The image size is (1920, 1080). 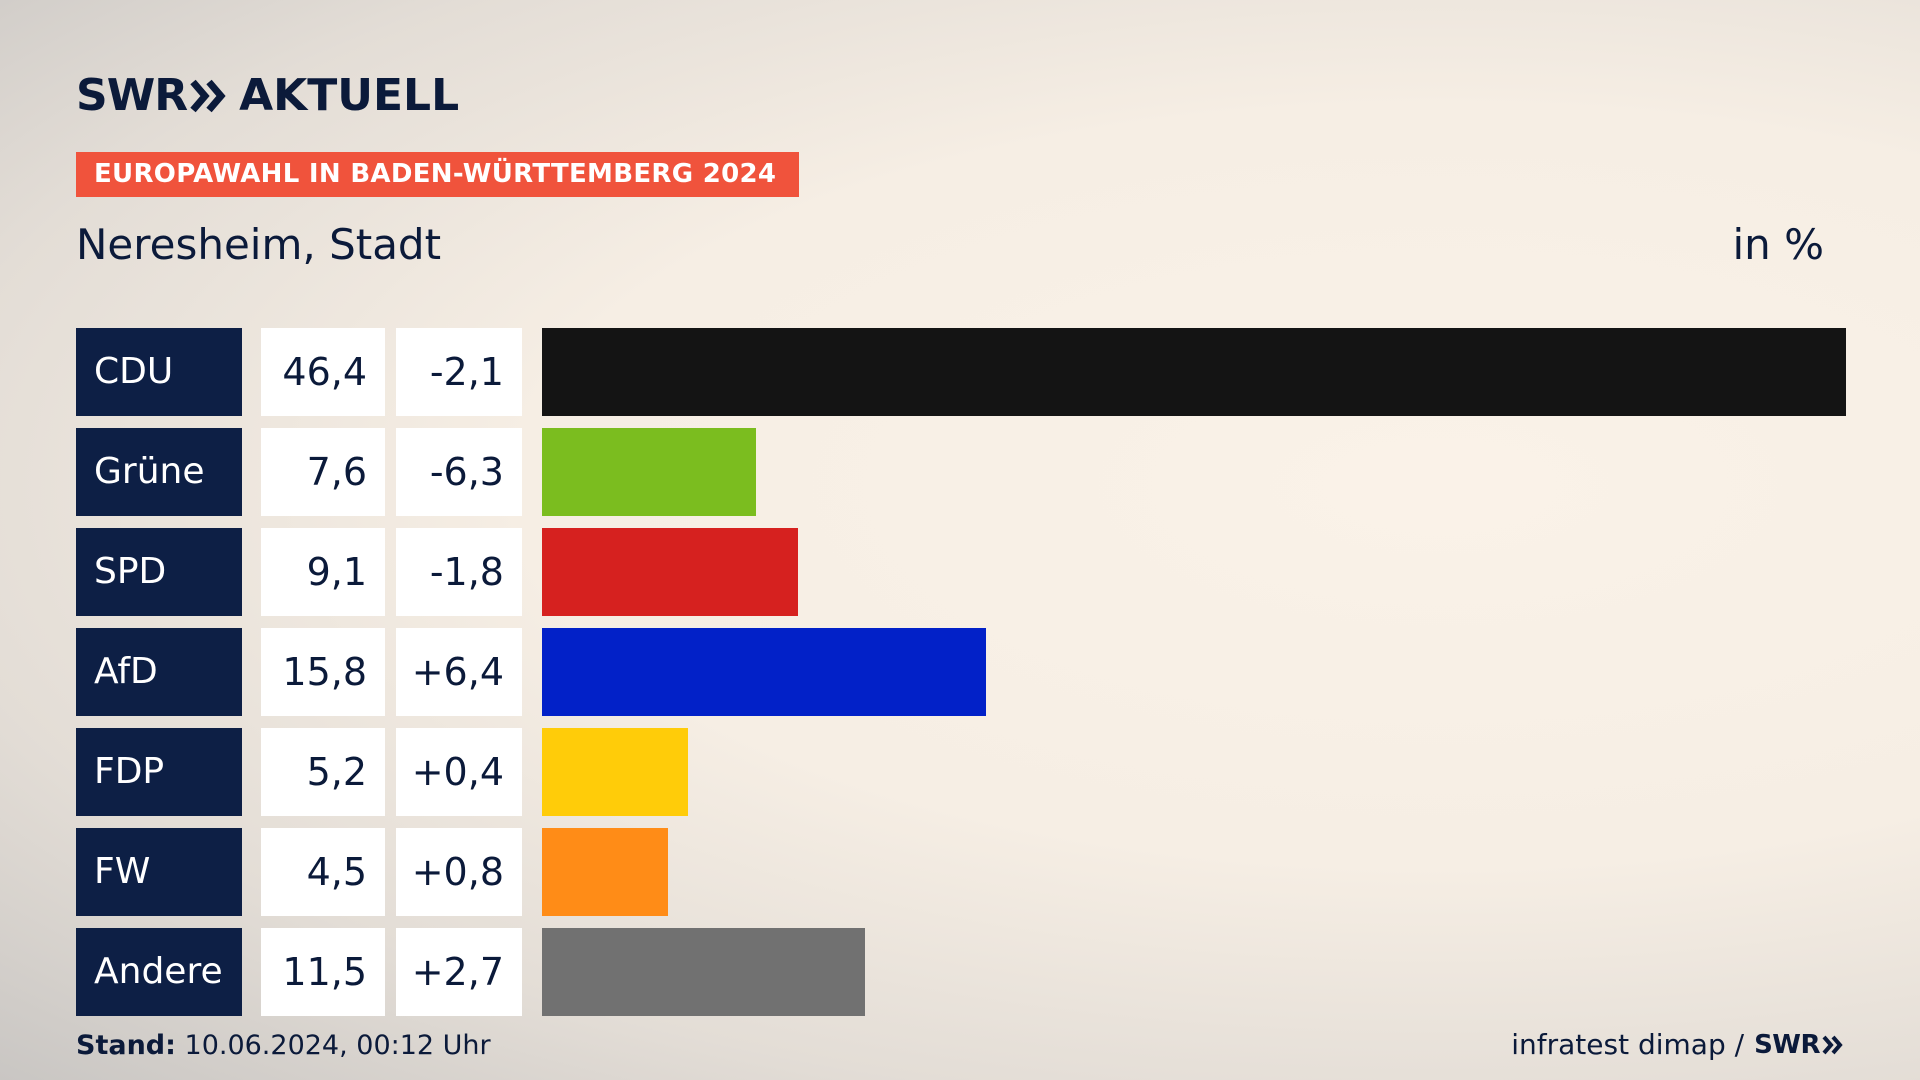 I want to click on logo-swr-text: SWR, so click(x=132, y=95).